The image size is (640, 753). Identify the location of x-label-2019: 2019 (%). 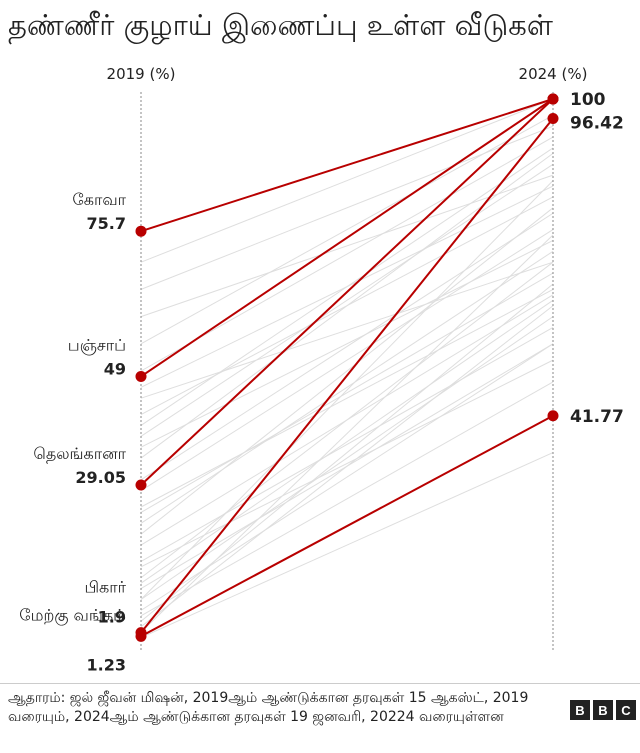
(141, 74).